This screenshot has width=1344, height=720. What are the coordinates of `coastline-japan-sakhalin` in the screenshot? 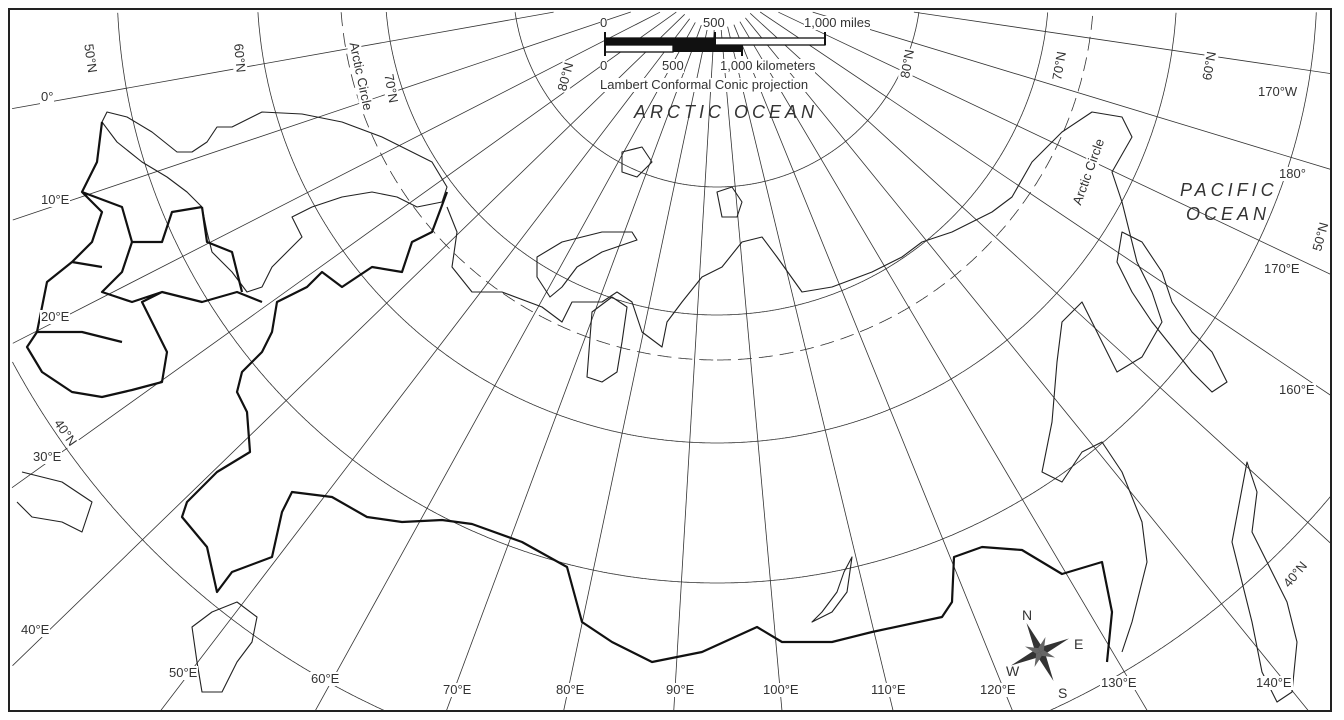 It's located at (1264, 582).